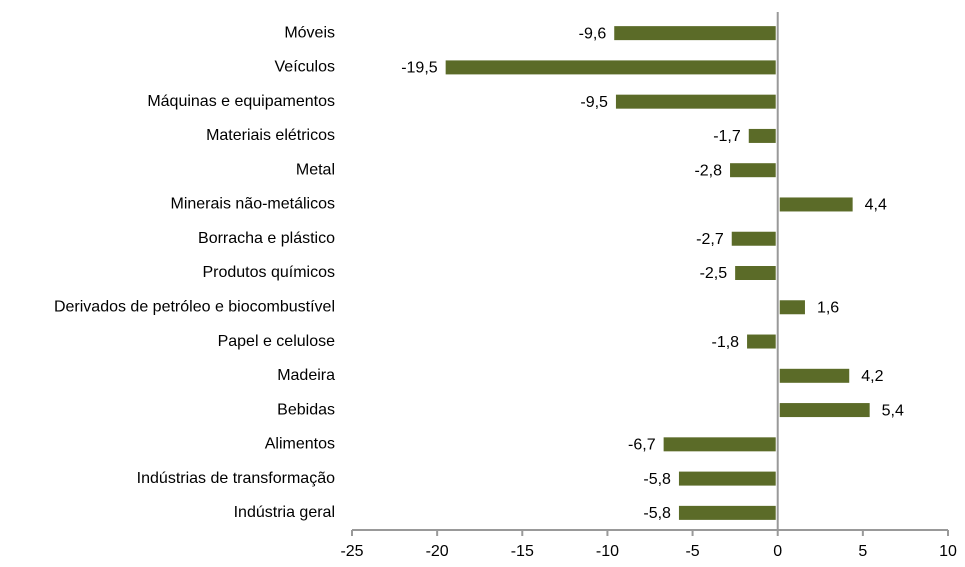 The height and width of the screenshot is (567, 965). Describe the element at coordinates (714, 273) in the screenshot. I see `value-label: -2,5` at that location.